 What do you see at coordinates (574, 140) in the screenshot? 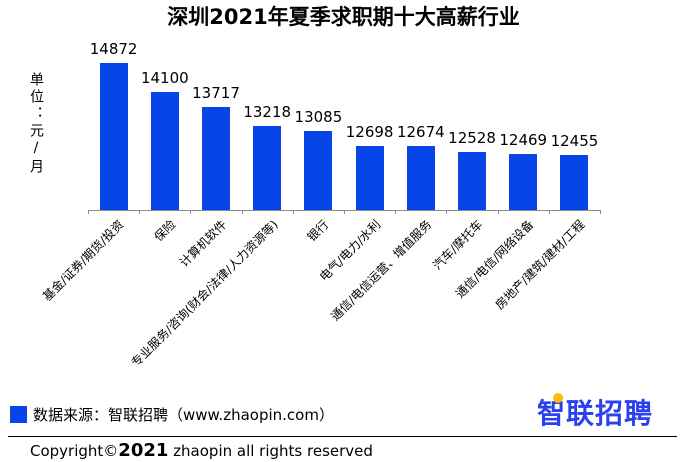
I see `bar-value-label: 12455` at bounding box center [574, 140].